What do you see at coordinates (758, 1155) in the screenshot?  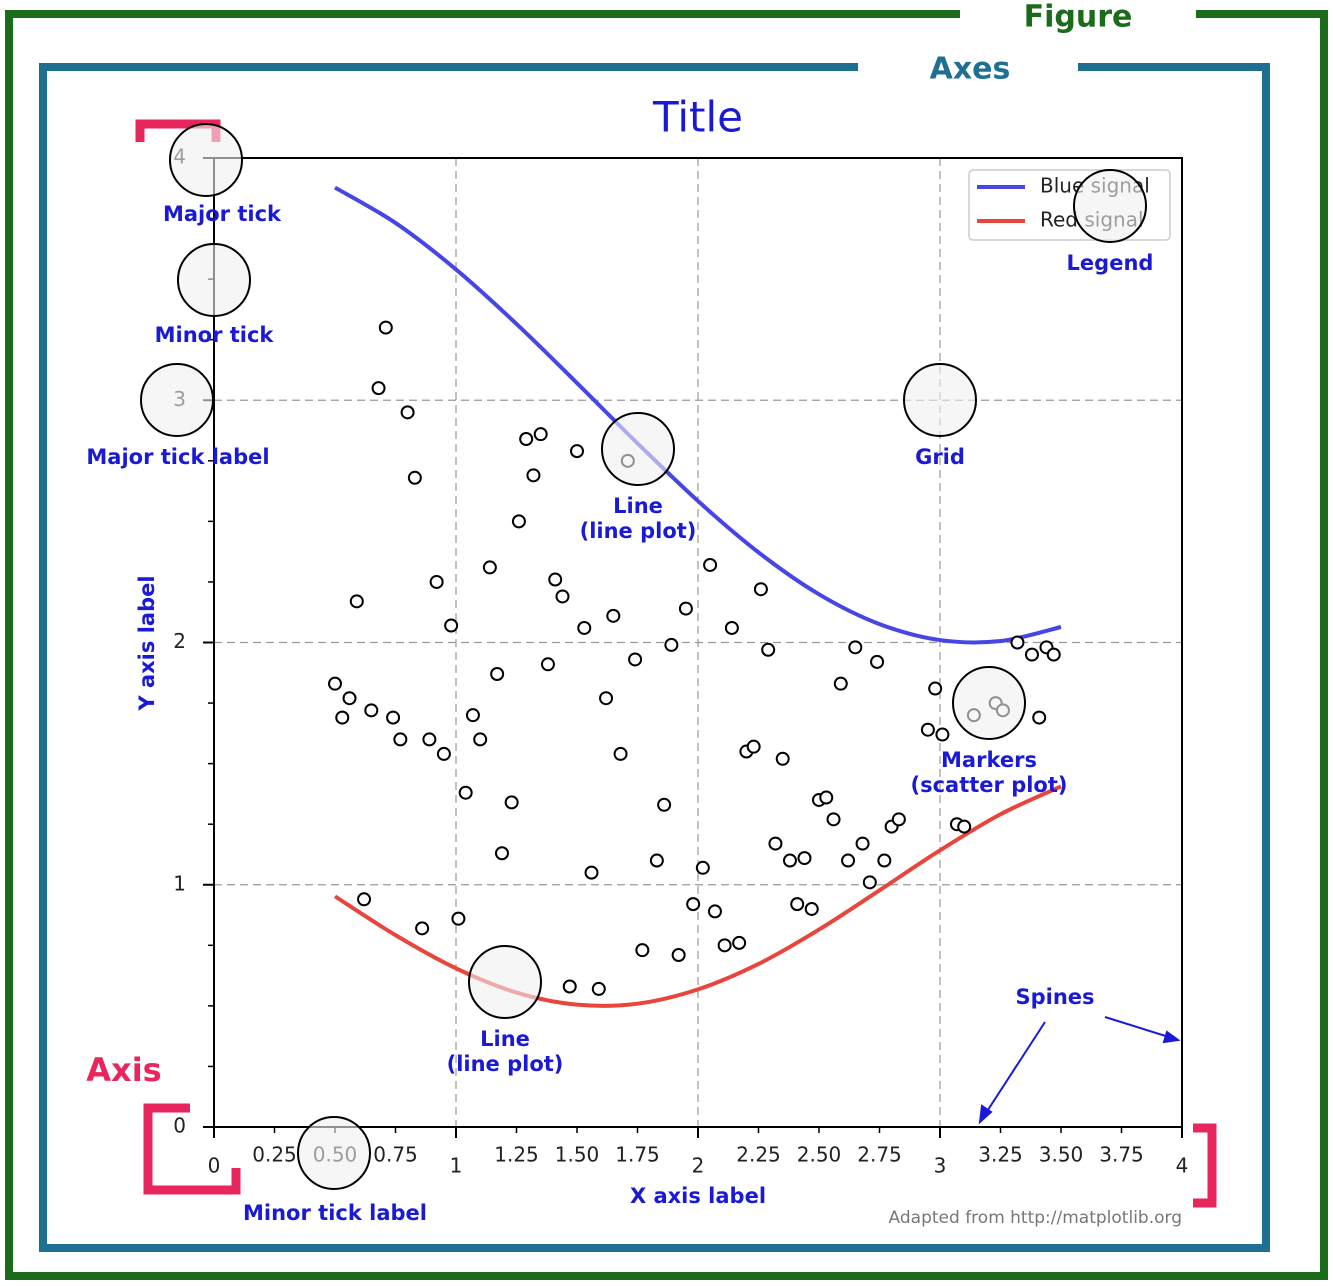 I see `x-minor-tick-label: 2.25` at bounding box center [758, 1155].